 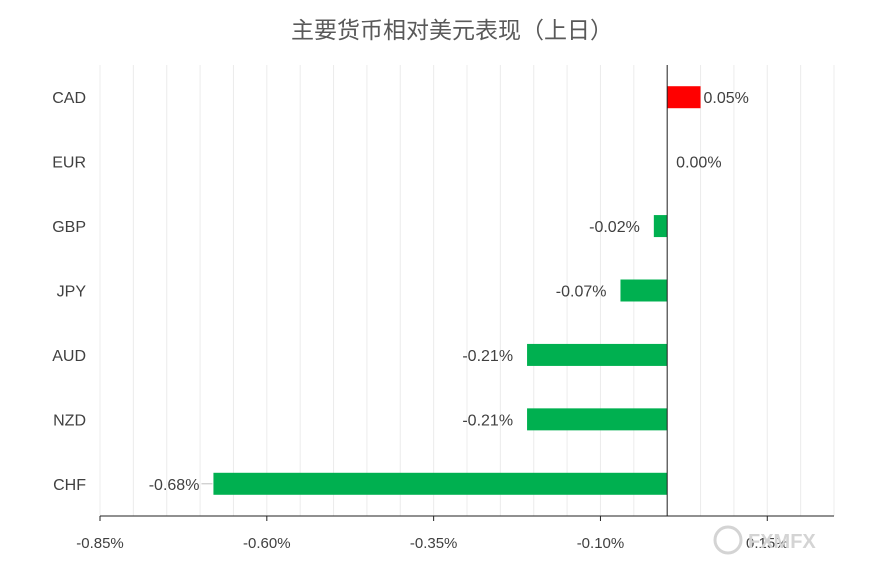 What do you see at coordinates (601, 543) in the screenshot?
I see `x-tick-label: -0.10%` at bounding box center [601, 543].